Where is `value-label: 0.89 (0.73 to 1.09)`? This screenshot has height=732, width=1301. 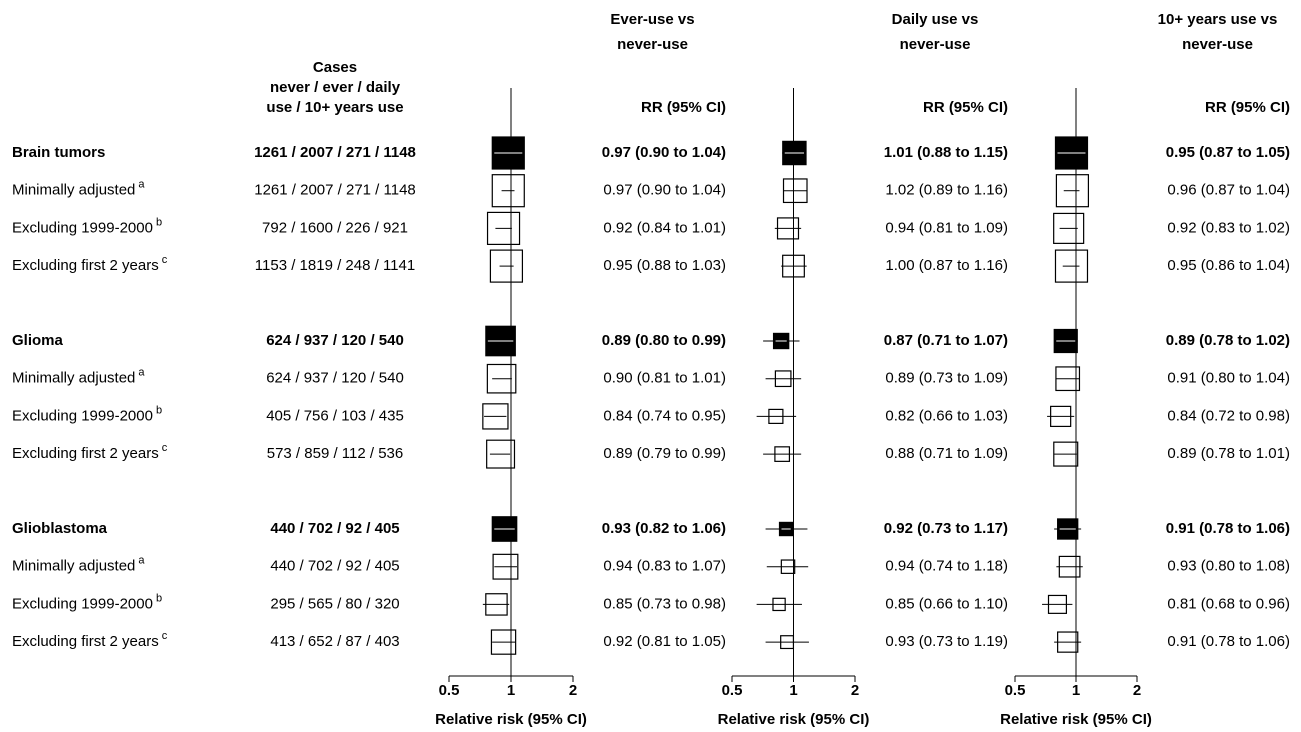
value-label: 0.89 (0.73 to 1.09) is located at coordinates (946, 378).